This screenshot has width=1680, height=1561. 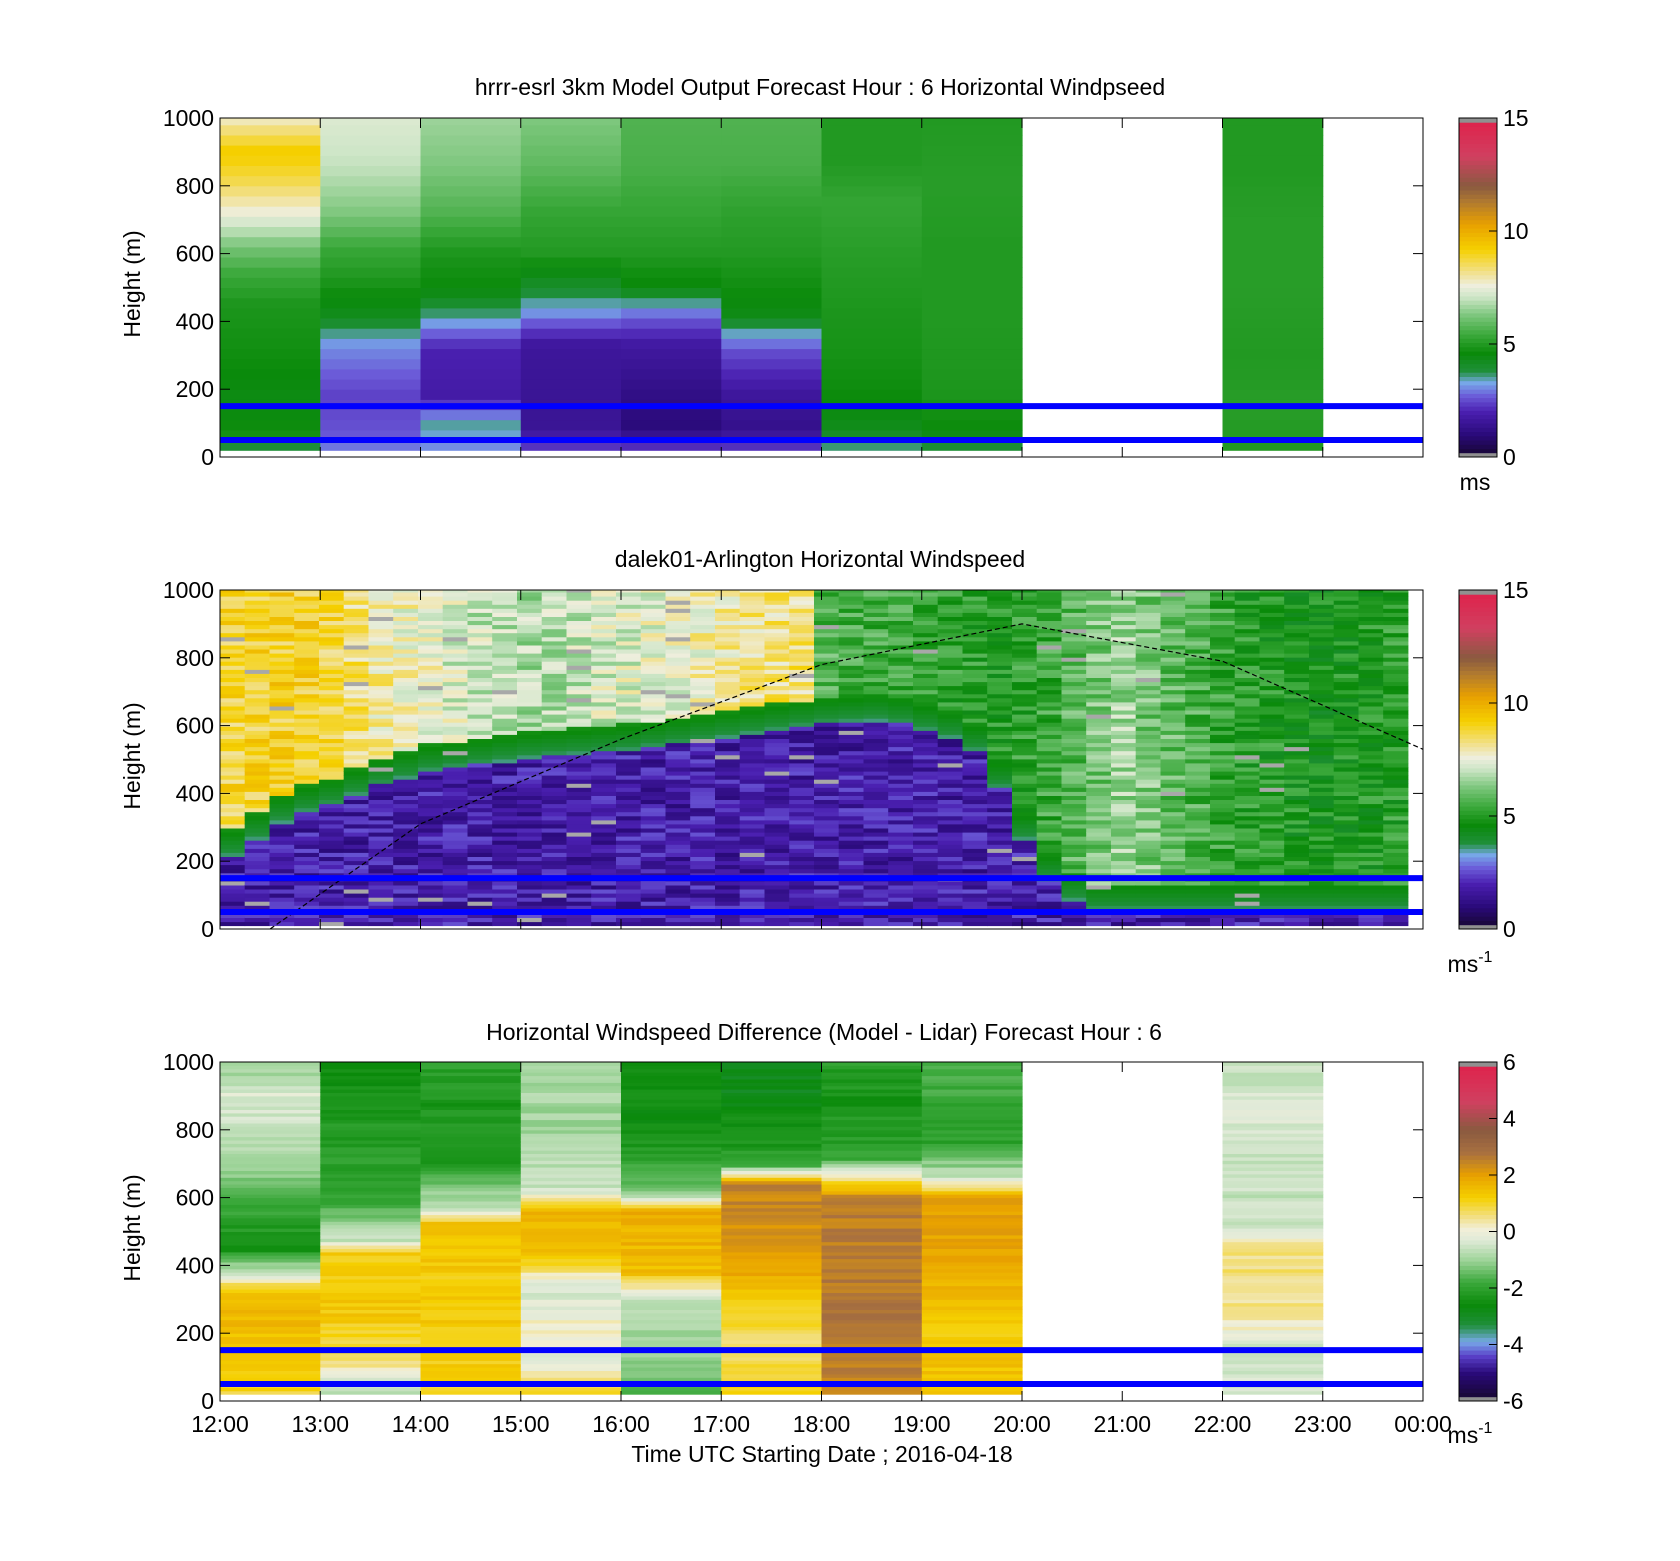 I want to click on colorbar-tick-label: 15, so click(x=1516, y=590).